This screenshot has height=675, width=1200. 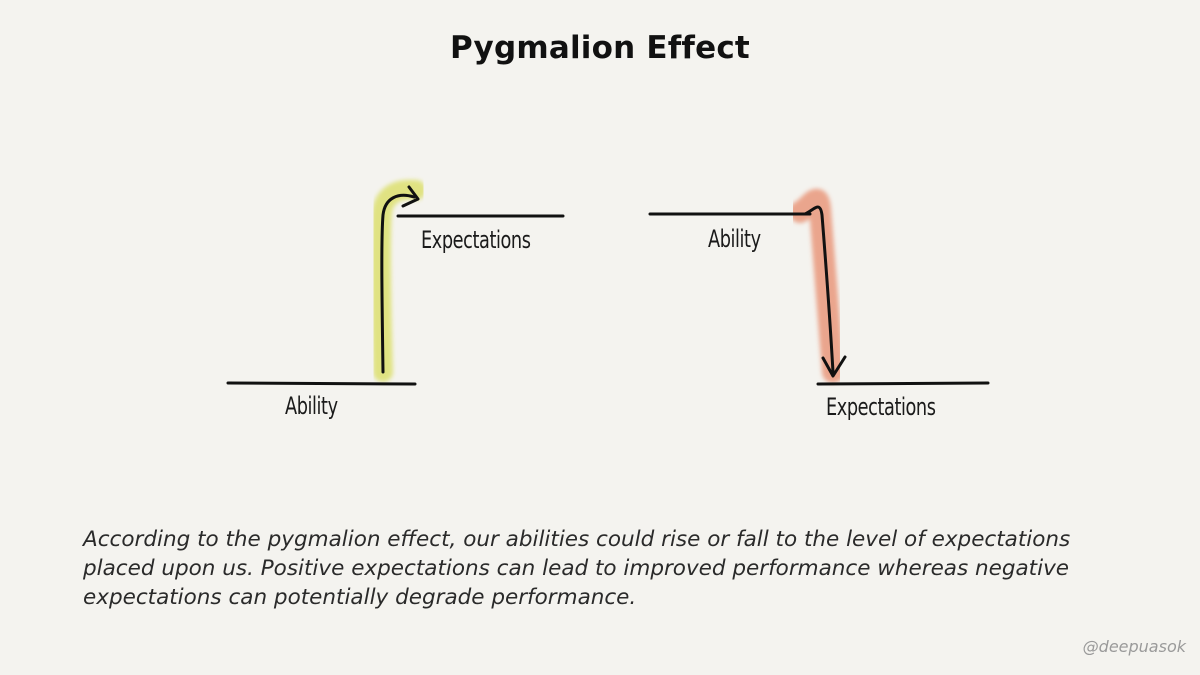 I want to click on left-lower-label: Ability, so click(x=311, y=406).